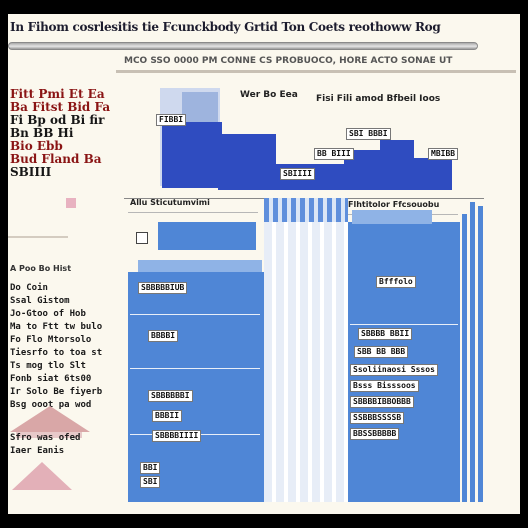 This screenshot has width=528, height=528. Describe the element at coordinates (171, 120) in the screenshot. I see `top-chart-tag: FIBBI` at that location.